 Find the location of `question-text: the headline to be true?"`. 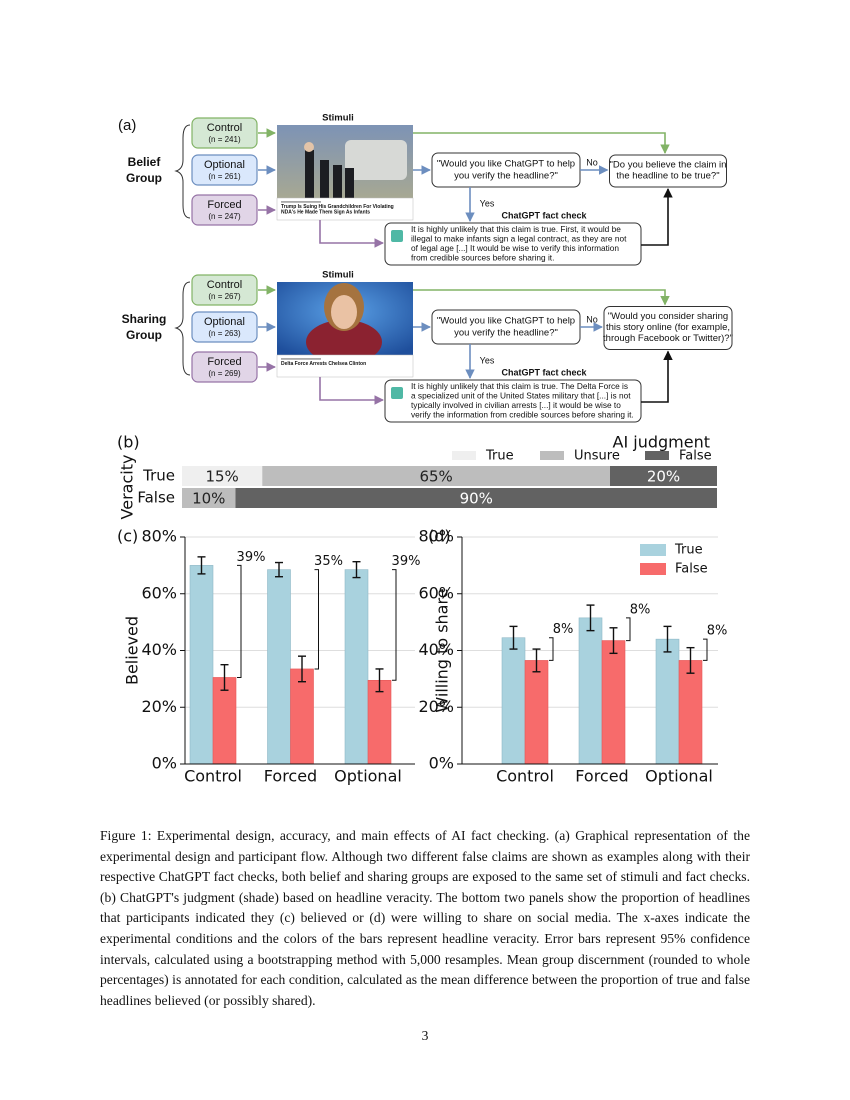

question-text: the headline to be true?" is located at coordinates (667, 176).